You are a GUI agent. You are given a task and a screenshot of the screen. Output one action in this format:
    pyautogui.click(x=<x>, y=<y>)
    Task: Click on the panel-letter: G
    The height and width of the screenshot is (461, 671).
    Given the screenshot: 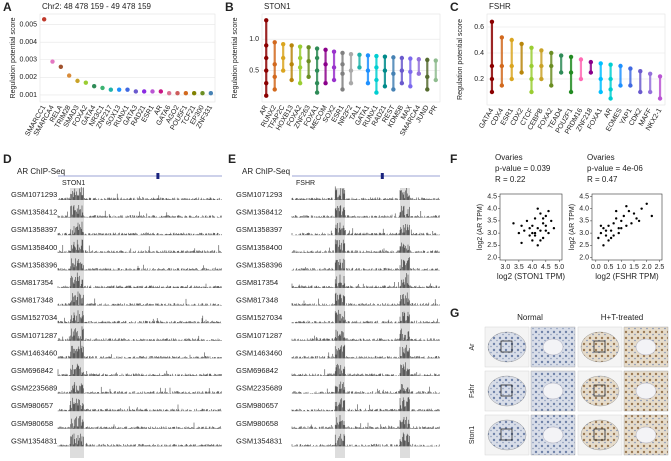 What is the action you would take?
    pyautogui.click(x=454, y=313)
    